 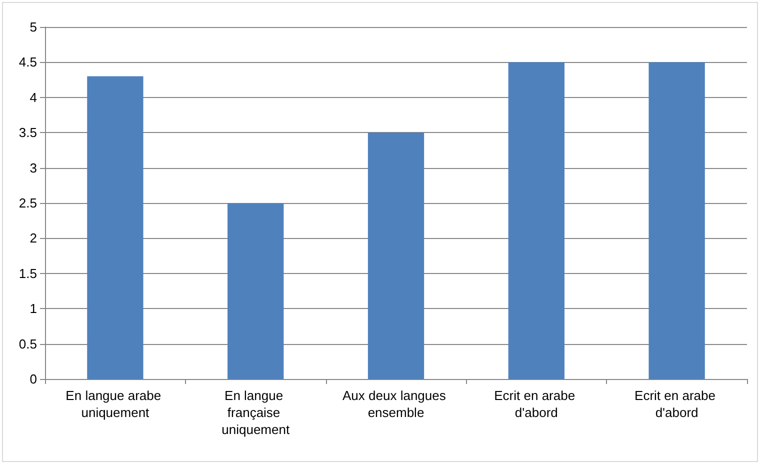 I want to click on y-tick-label: 1.5, so click(x=27, y=273).